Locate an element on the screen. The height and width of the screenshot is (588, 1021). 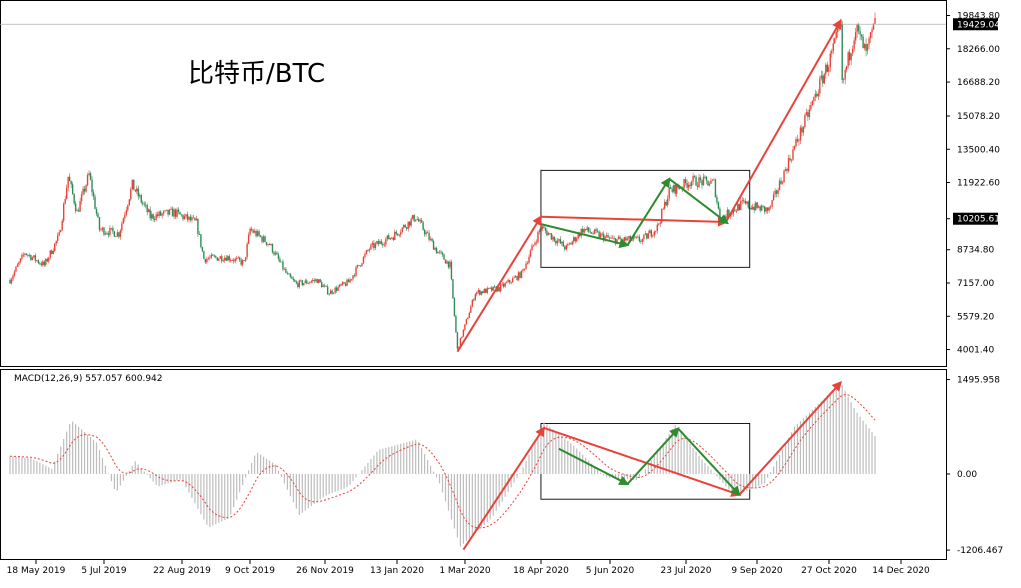
price-tag-box is located at coordinates (975, 218).